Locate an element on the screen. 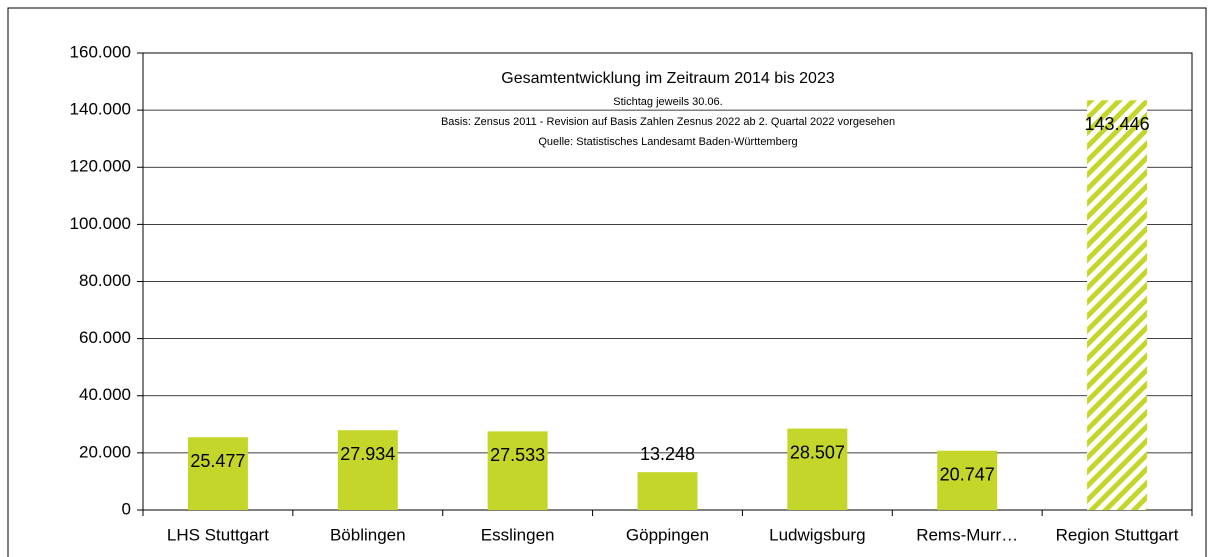  y-tick-label: 0 is located at coordinates (126, 508).